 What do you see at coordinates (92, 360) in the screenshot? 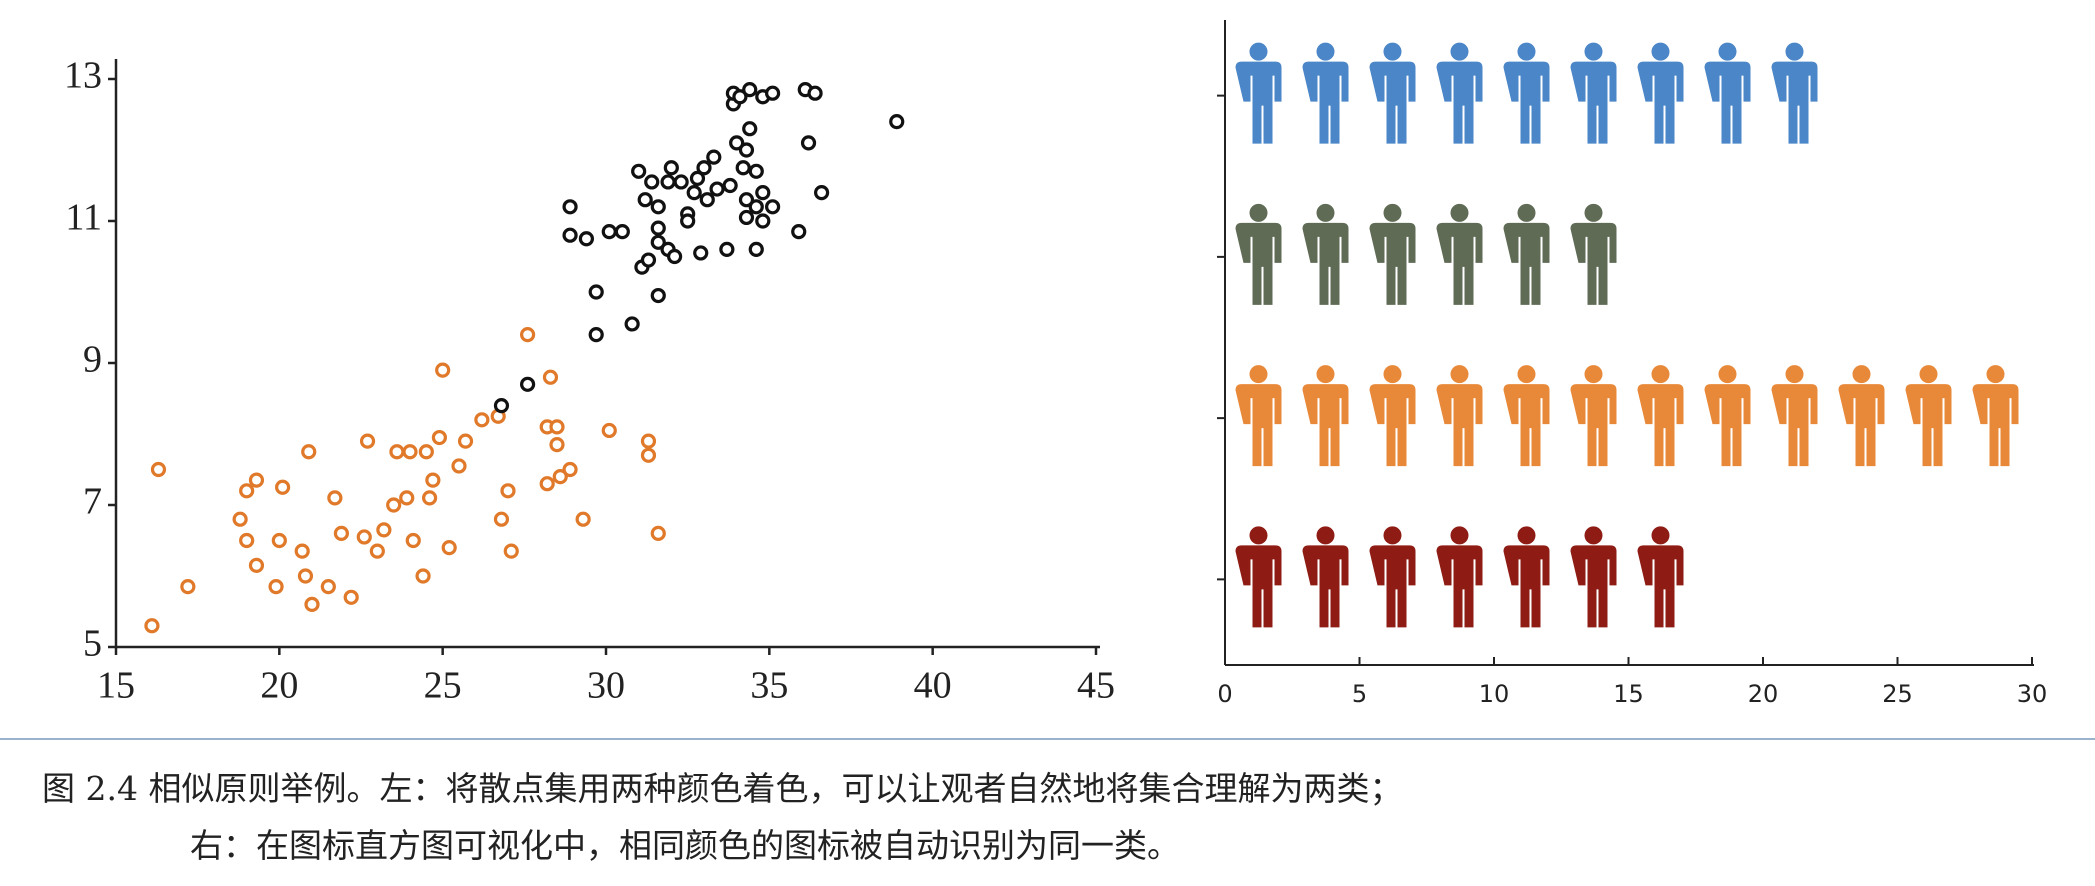
I see `y-tick-label: 9` at bounding box center [92, 360].